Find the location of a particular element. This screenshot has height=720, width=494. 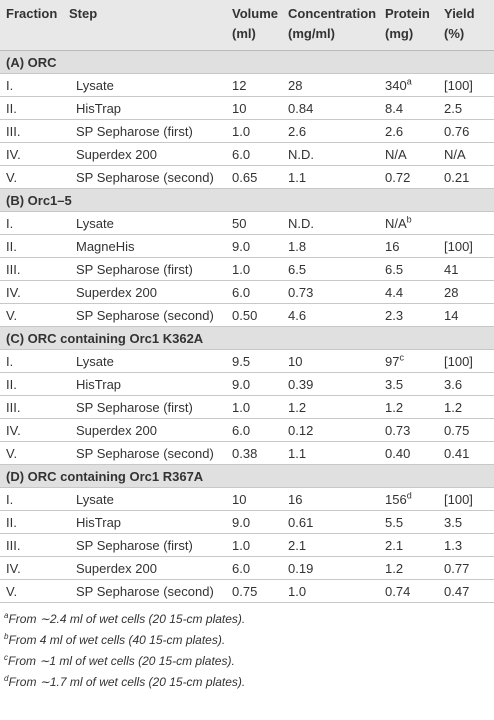

concentration-cell: 1.2 is located at coordinates (330, 407).